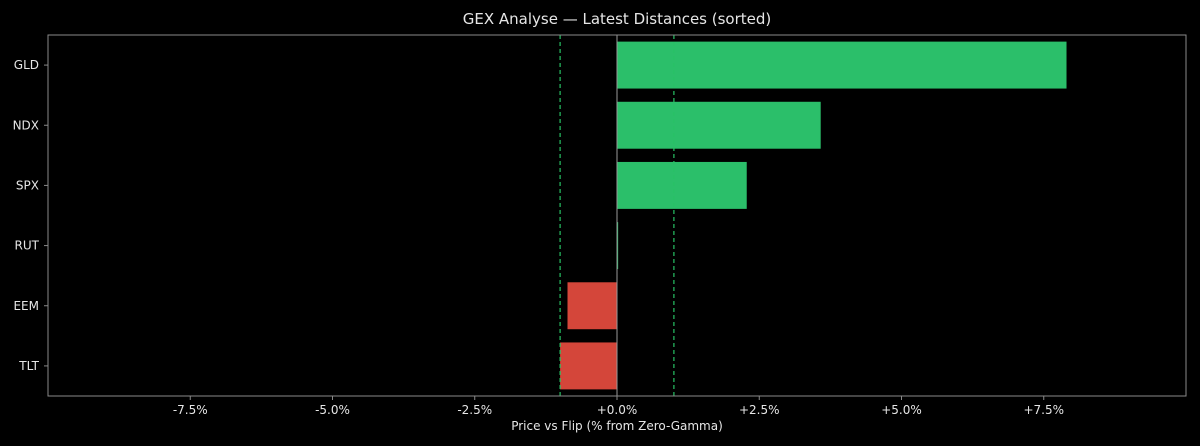 The width and height of the screenshot is (1200, 446). Describe the element at coordinates (842, 65) in the screenshot. I see `bar-gld` at that location.